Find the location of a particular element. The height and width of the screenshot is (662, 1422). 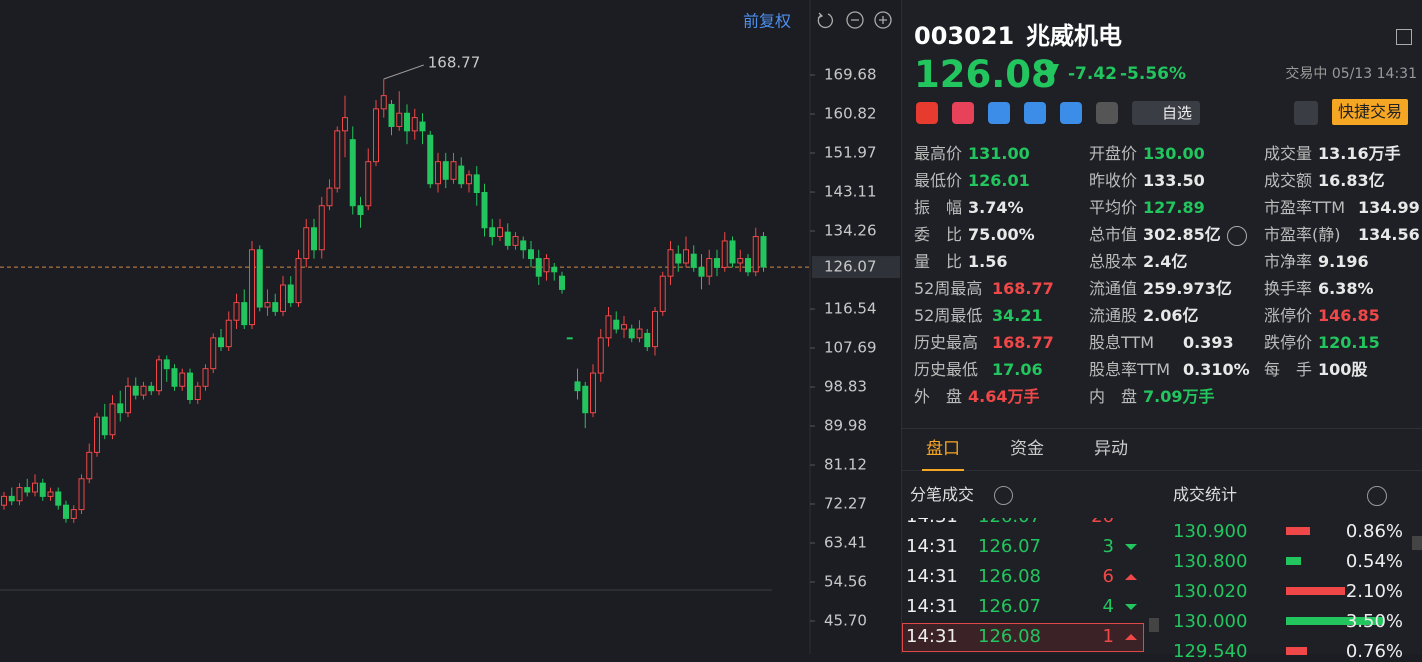

tab: 资金 is located at coordinates (1027, 449).